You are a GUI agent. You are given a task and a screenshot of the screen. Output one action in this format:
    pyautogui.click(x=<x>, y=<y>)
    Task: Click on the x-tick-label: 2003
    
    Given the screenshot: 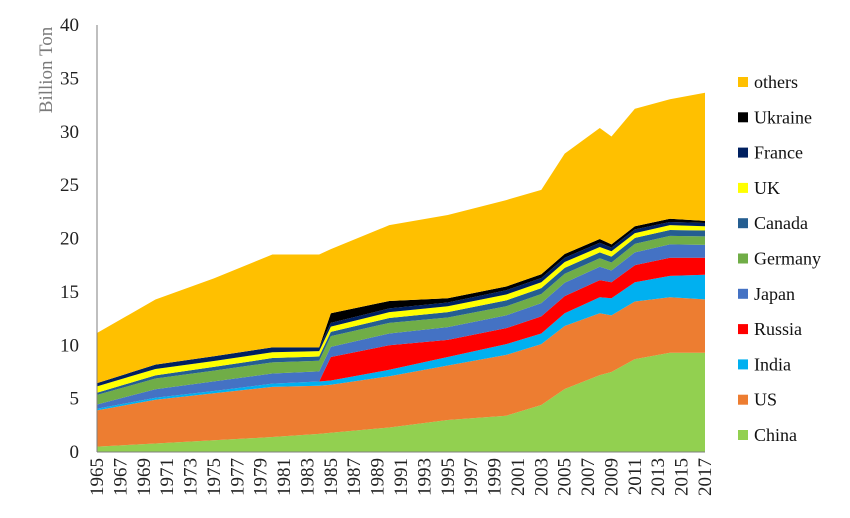 What is the action you would take?
    pyautogui.click(x=541, y=477)
    